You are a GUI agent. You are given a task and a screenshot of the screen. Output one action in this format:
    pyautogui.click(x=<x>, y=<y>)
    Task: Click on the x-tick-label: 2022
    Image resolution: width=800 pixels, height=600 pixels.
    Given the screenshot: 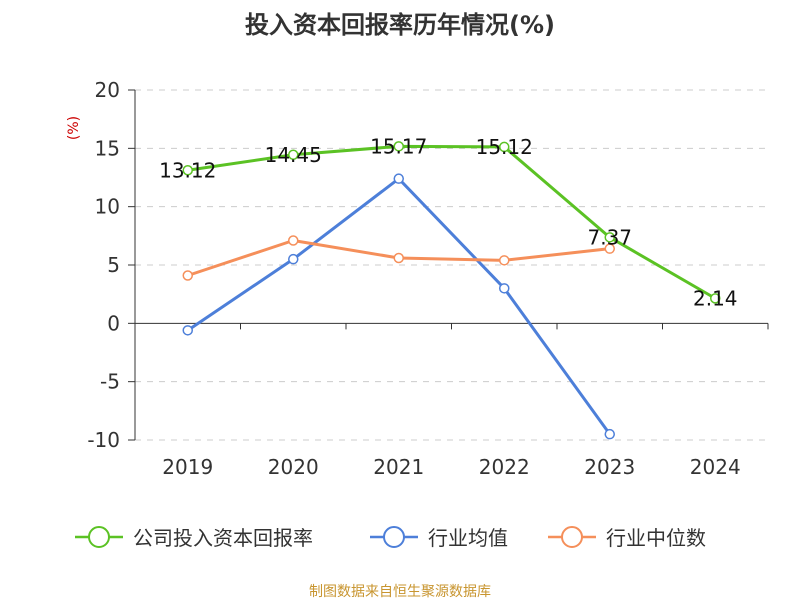 What is the action you would take?
    pyautogui.click(x=504, y=467)
    